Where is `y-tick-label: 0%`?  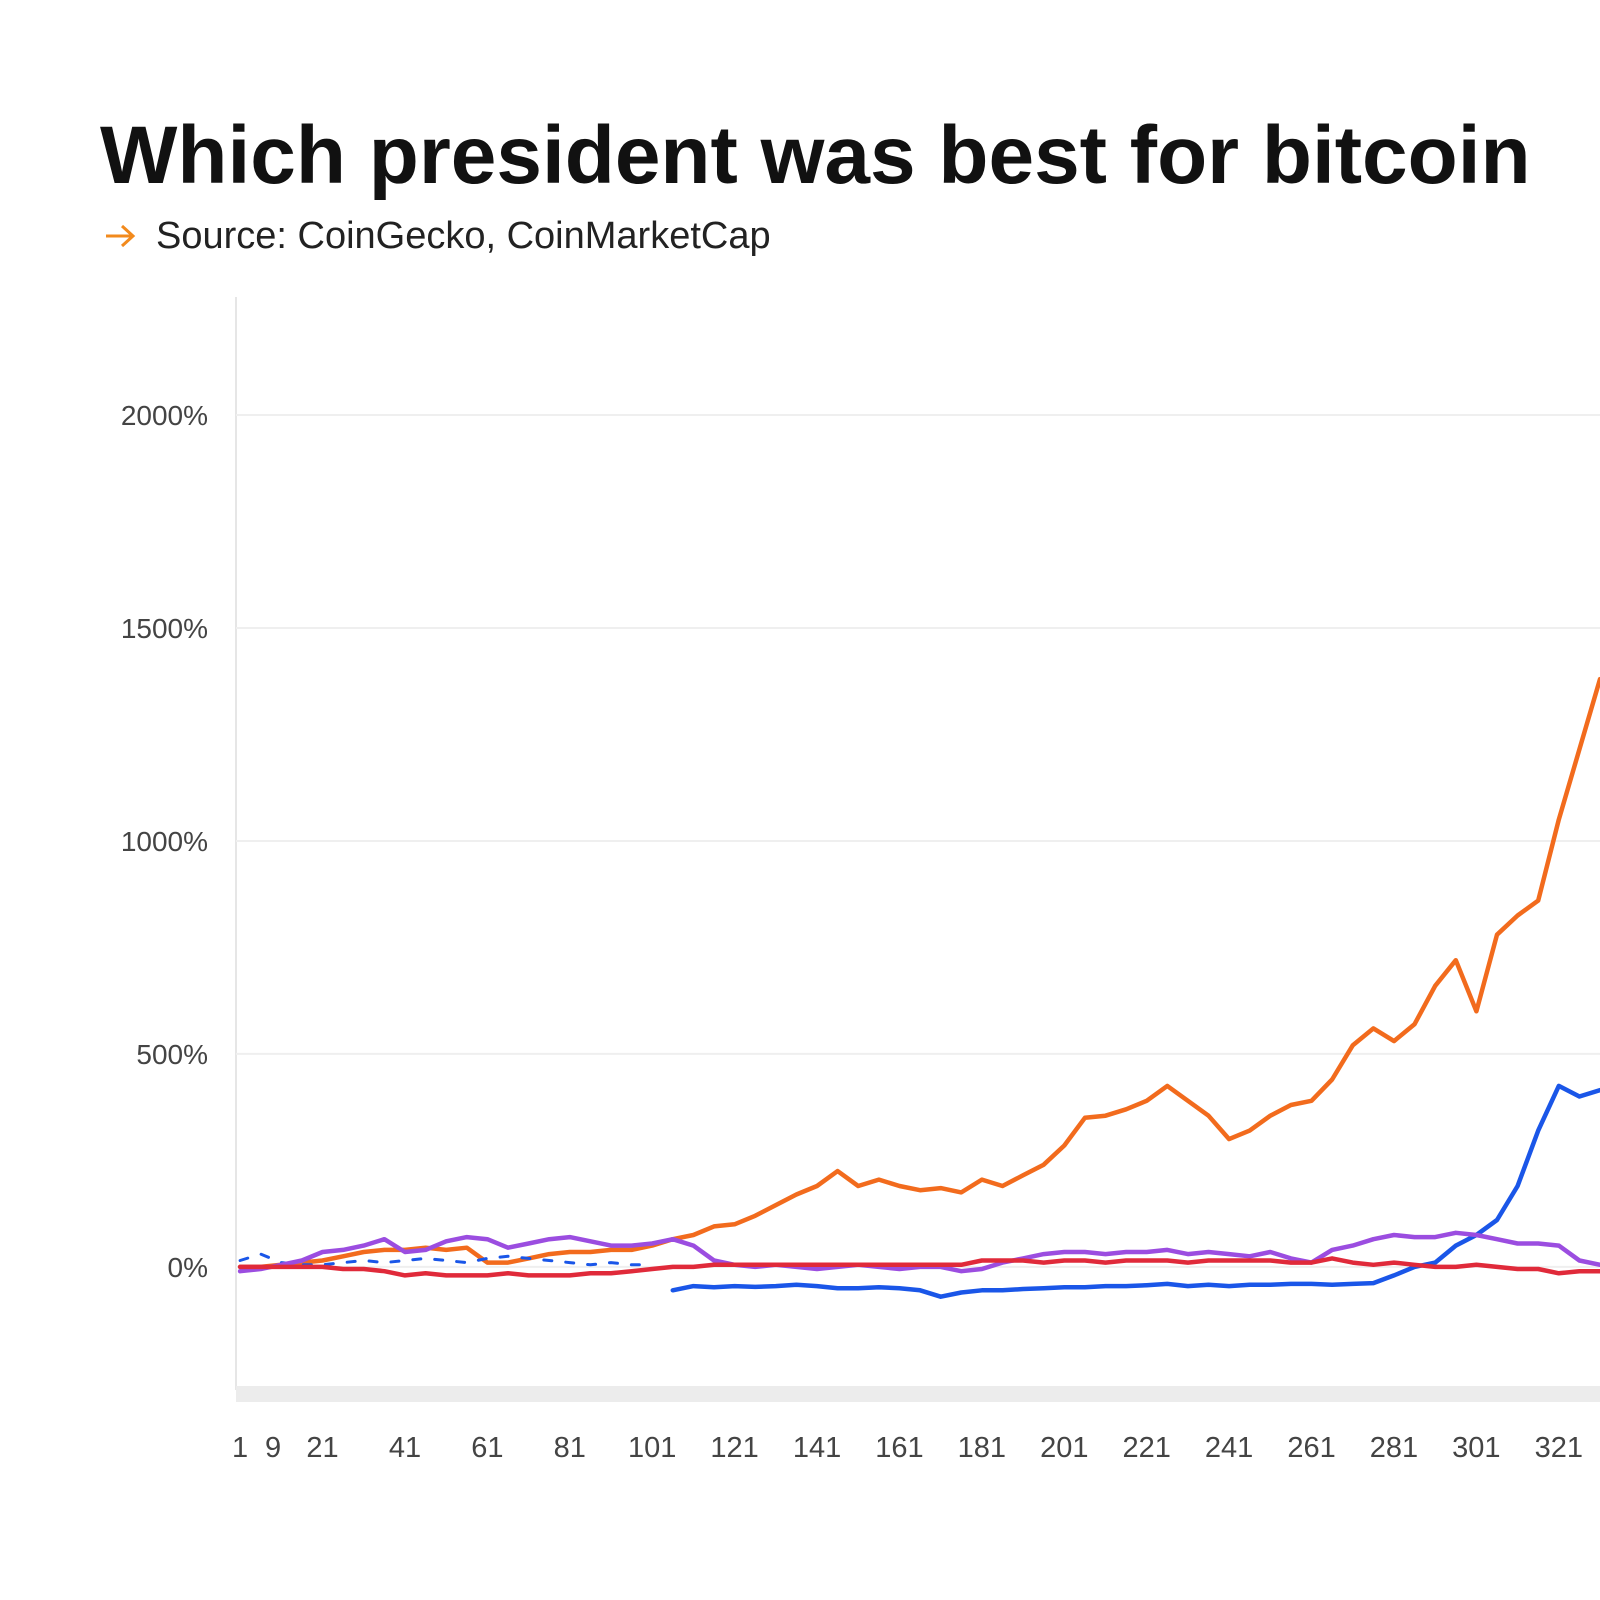
y-tick-label: 0% is located at coordinates (188, 1267).